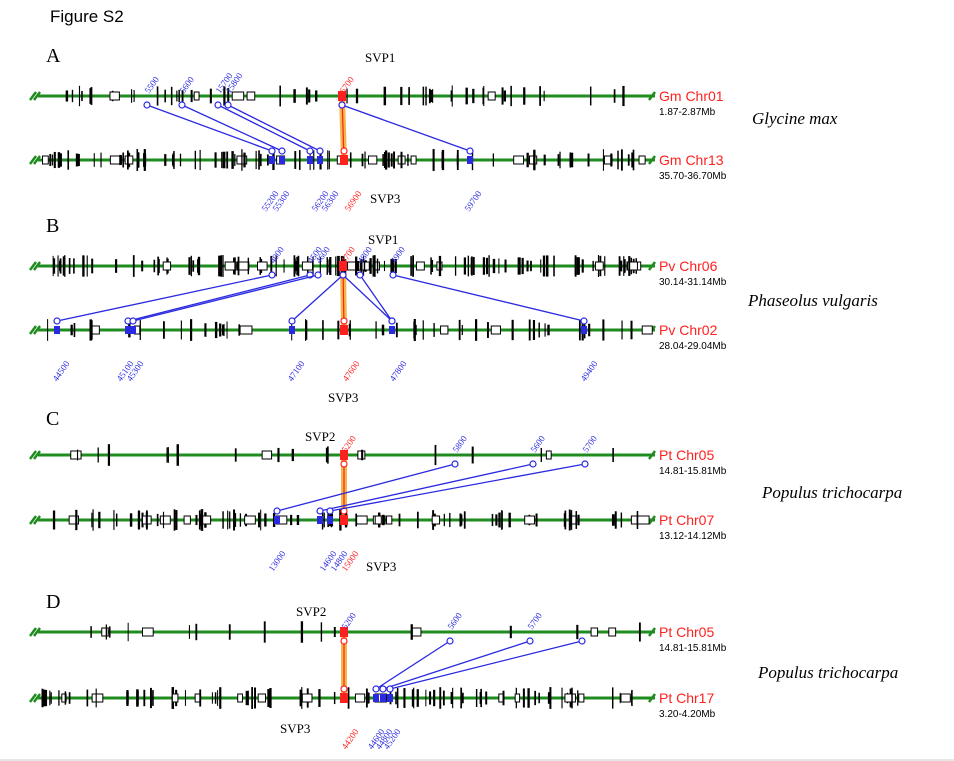 This screenshot has height=761, width=954. What do you see at coordinates (686, 455) in the screenshot?
I see `top-chromosome-name: Pt Chr05` at bounding box center [686, 455].